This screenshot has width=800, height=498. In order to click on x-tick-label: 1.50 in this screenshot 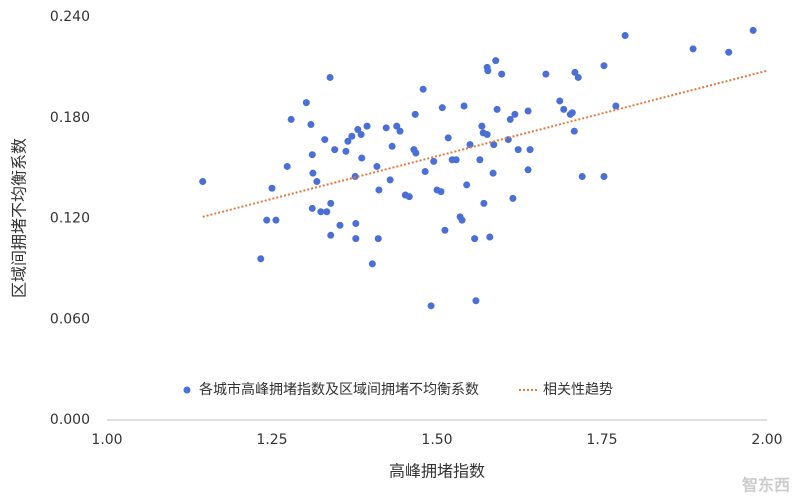, I will do `click(436, 440)`.